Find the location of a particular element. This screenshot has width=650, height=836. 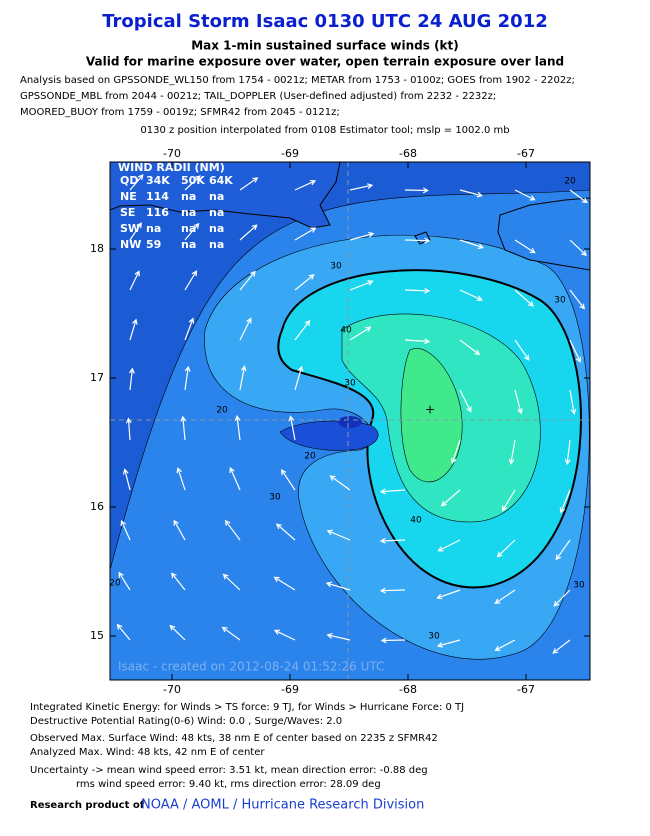

wind-radii-cell: SE is located at coordinates (127, 212).